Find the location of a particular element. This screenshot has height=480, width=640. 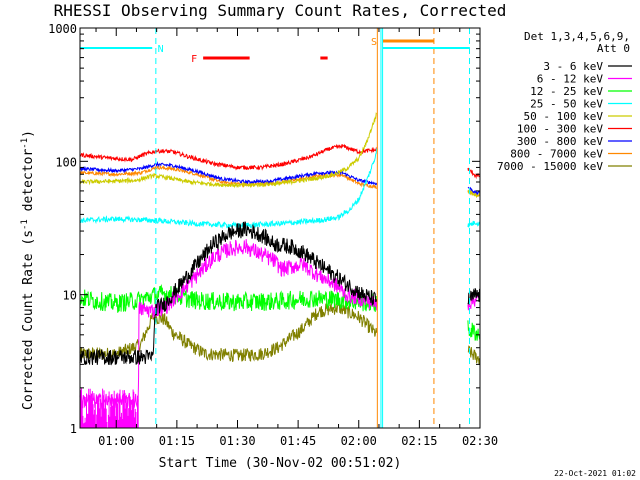

x-tick-label: 02:00 is located at coordinates (359, 441).